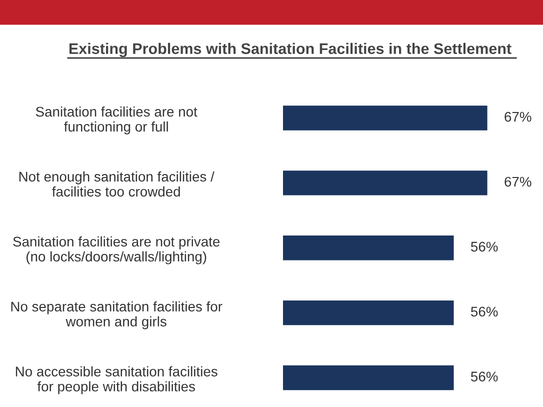 The height and width of the screenshot is (407, 543). I want to click on y-tick-label: Sanitation facilities are not private (no locks/doors/walls/lighting), so click(116, 250).